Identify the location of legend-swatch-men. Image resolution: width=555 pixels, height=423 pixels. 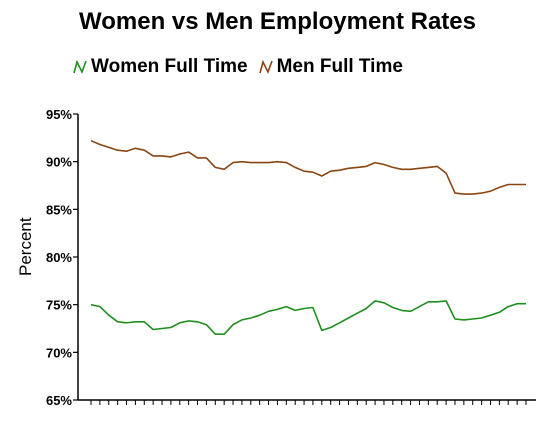
(265, 67).